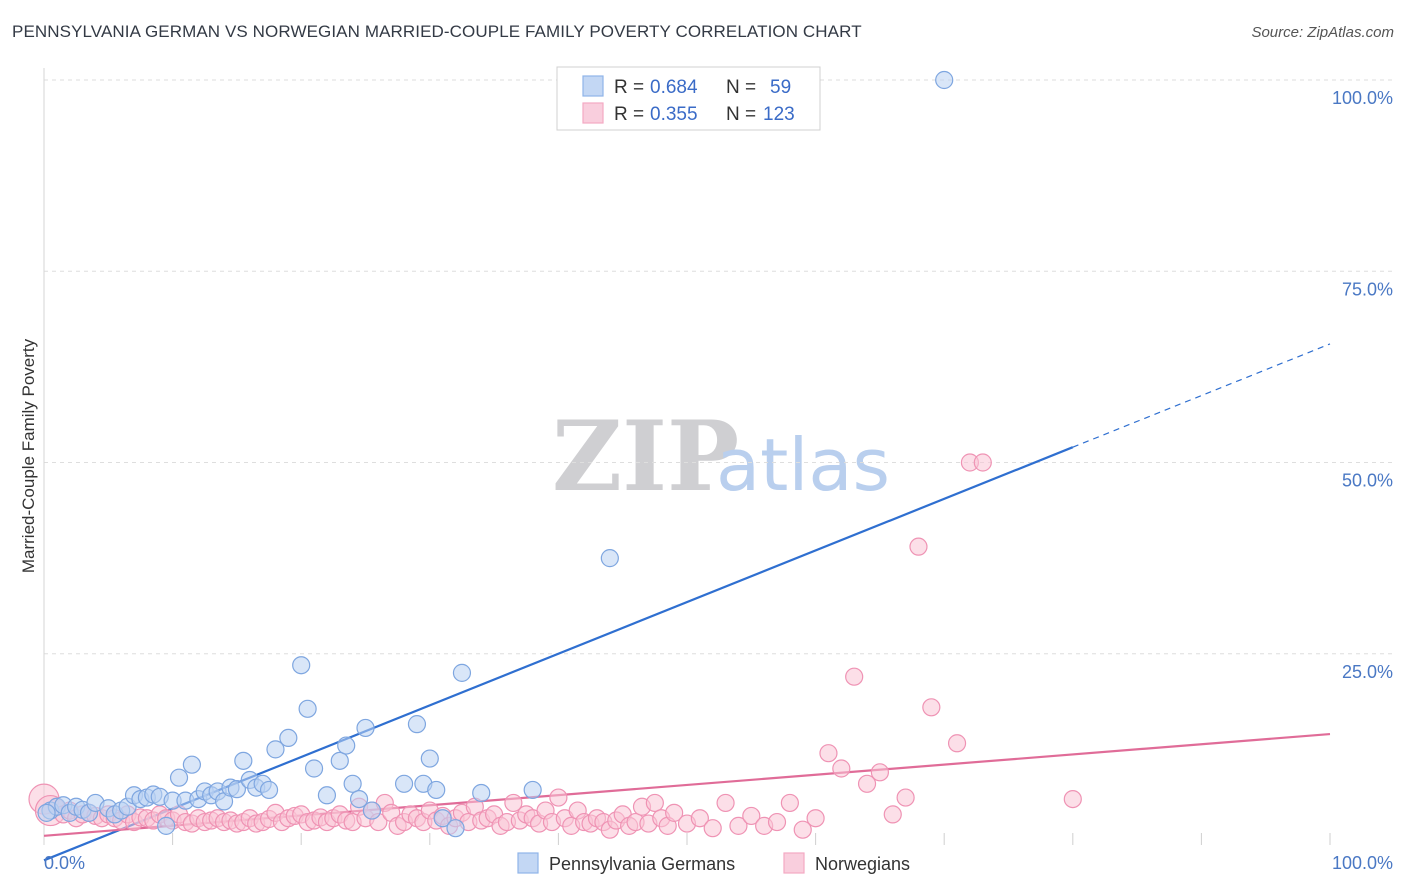  Describe the element at coordinates (64, 863) in the screenshot. I see `x-tick-label-min: 0.0%` at that location.